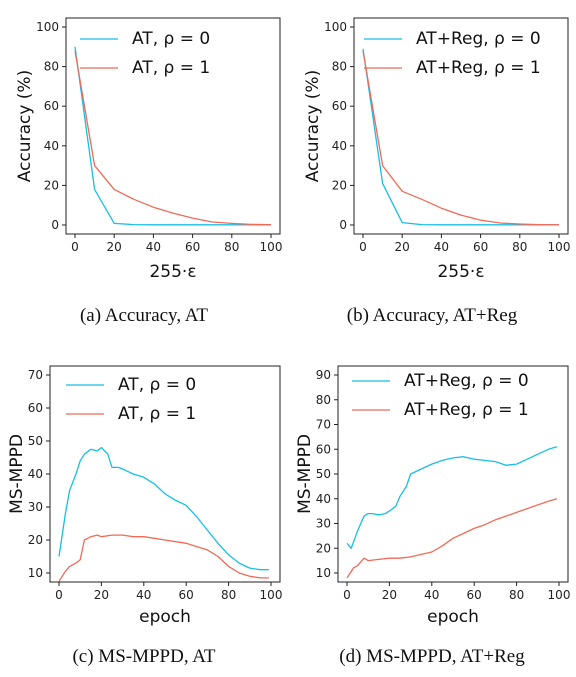  Describe the element at coordinates (323, 375) in the screenshot. I see `y-tick-label: 90` at that location.